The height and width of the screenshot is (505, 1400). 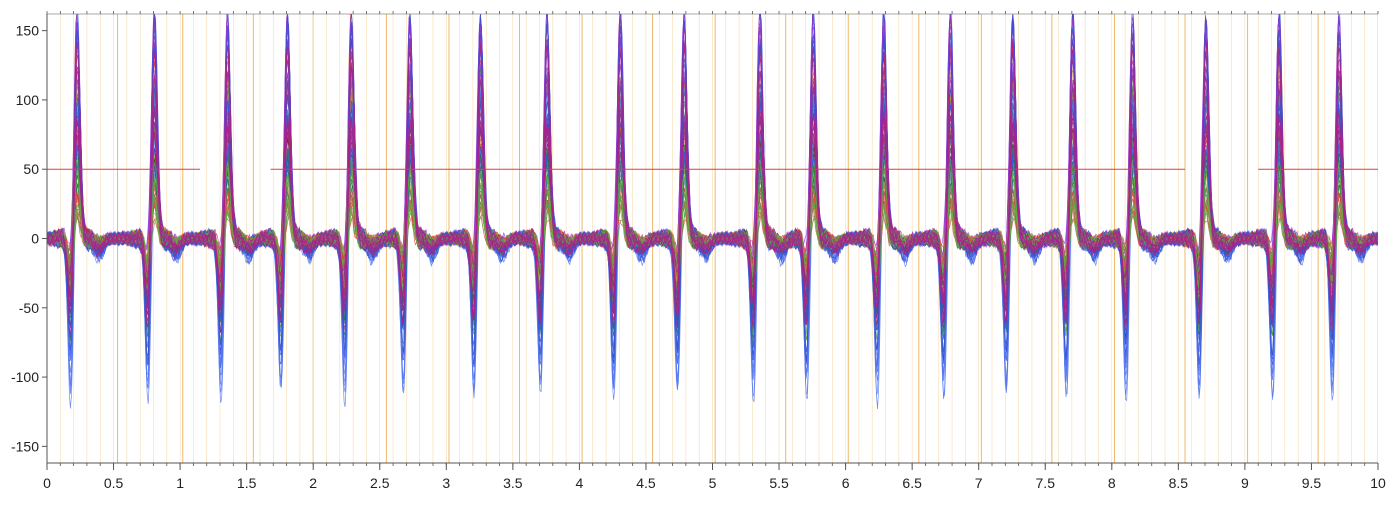 What do you see at coordinates (47, 483) in the screenshot?
I see `x-tick-label: 0` at bounding box center [47, 483].